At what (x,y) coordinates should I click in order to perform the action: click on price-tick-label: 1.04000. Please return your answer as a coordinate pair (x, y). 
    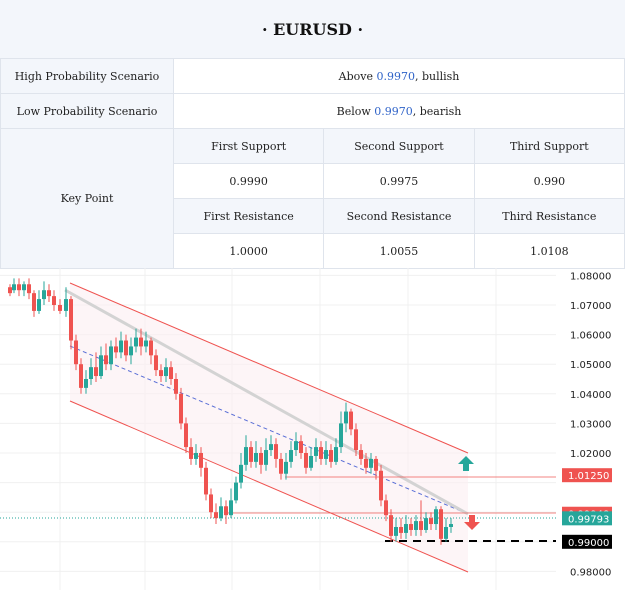
    Looking at the image, I should click on (590, 395).